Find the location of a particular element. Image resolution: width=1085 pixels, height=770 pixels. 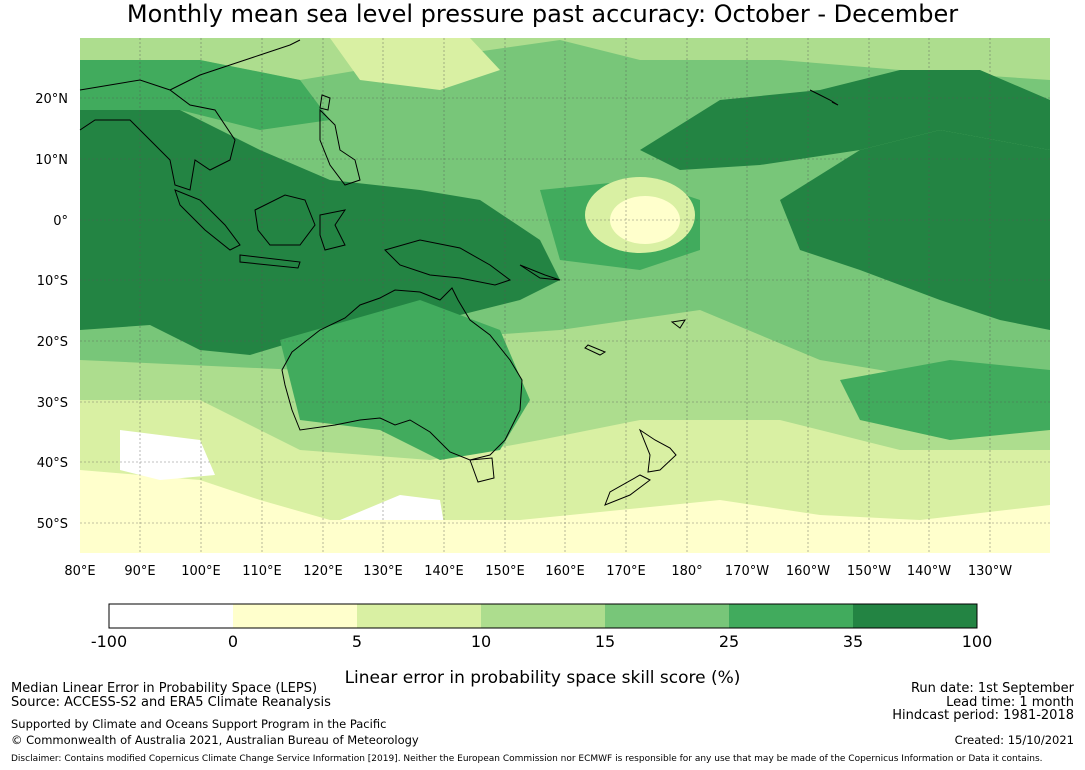

footer-run-date: Run date: 1st September is located at coordinates (992, 688).